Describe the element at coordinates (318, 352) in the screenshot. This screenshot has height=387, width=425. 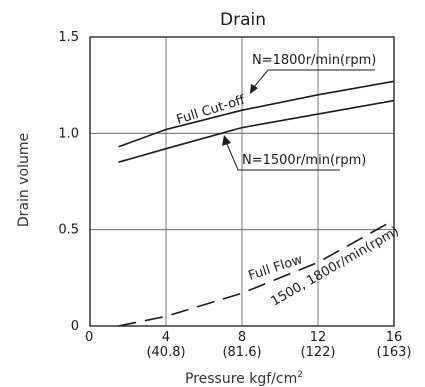
I see `x-tick-sublabel: (122)` at that location.